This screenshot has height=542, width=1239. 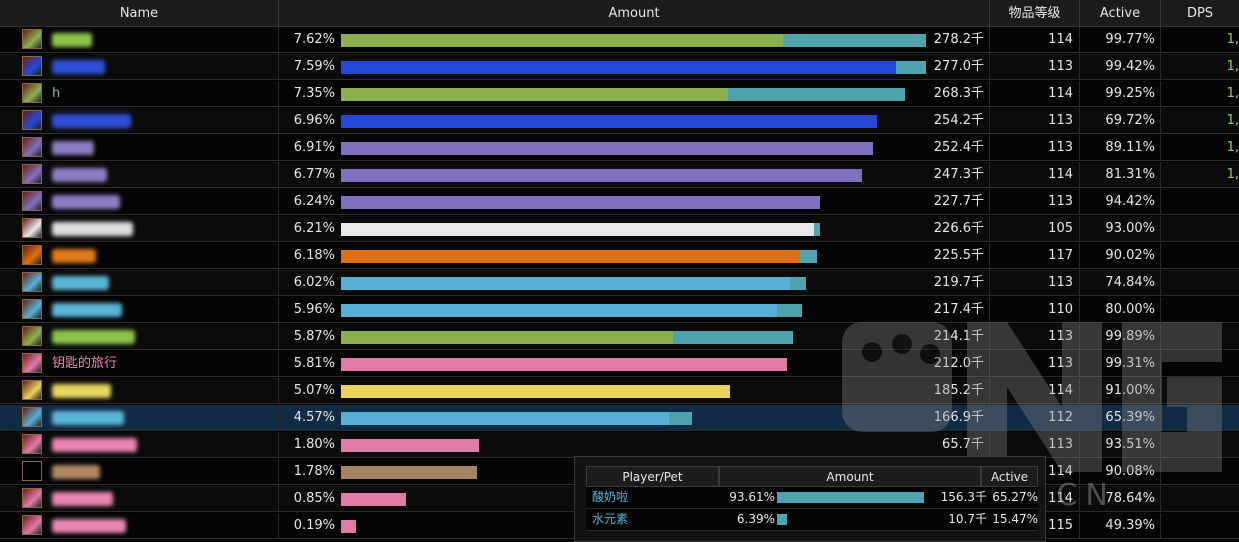 What do you see at coordinates (314, 363) in the screenshot?
I see `damage-percent: 5.81%` at bounding box center [314, 363].